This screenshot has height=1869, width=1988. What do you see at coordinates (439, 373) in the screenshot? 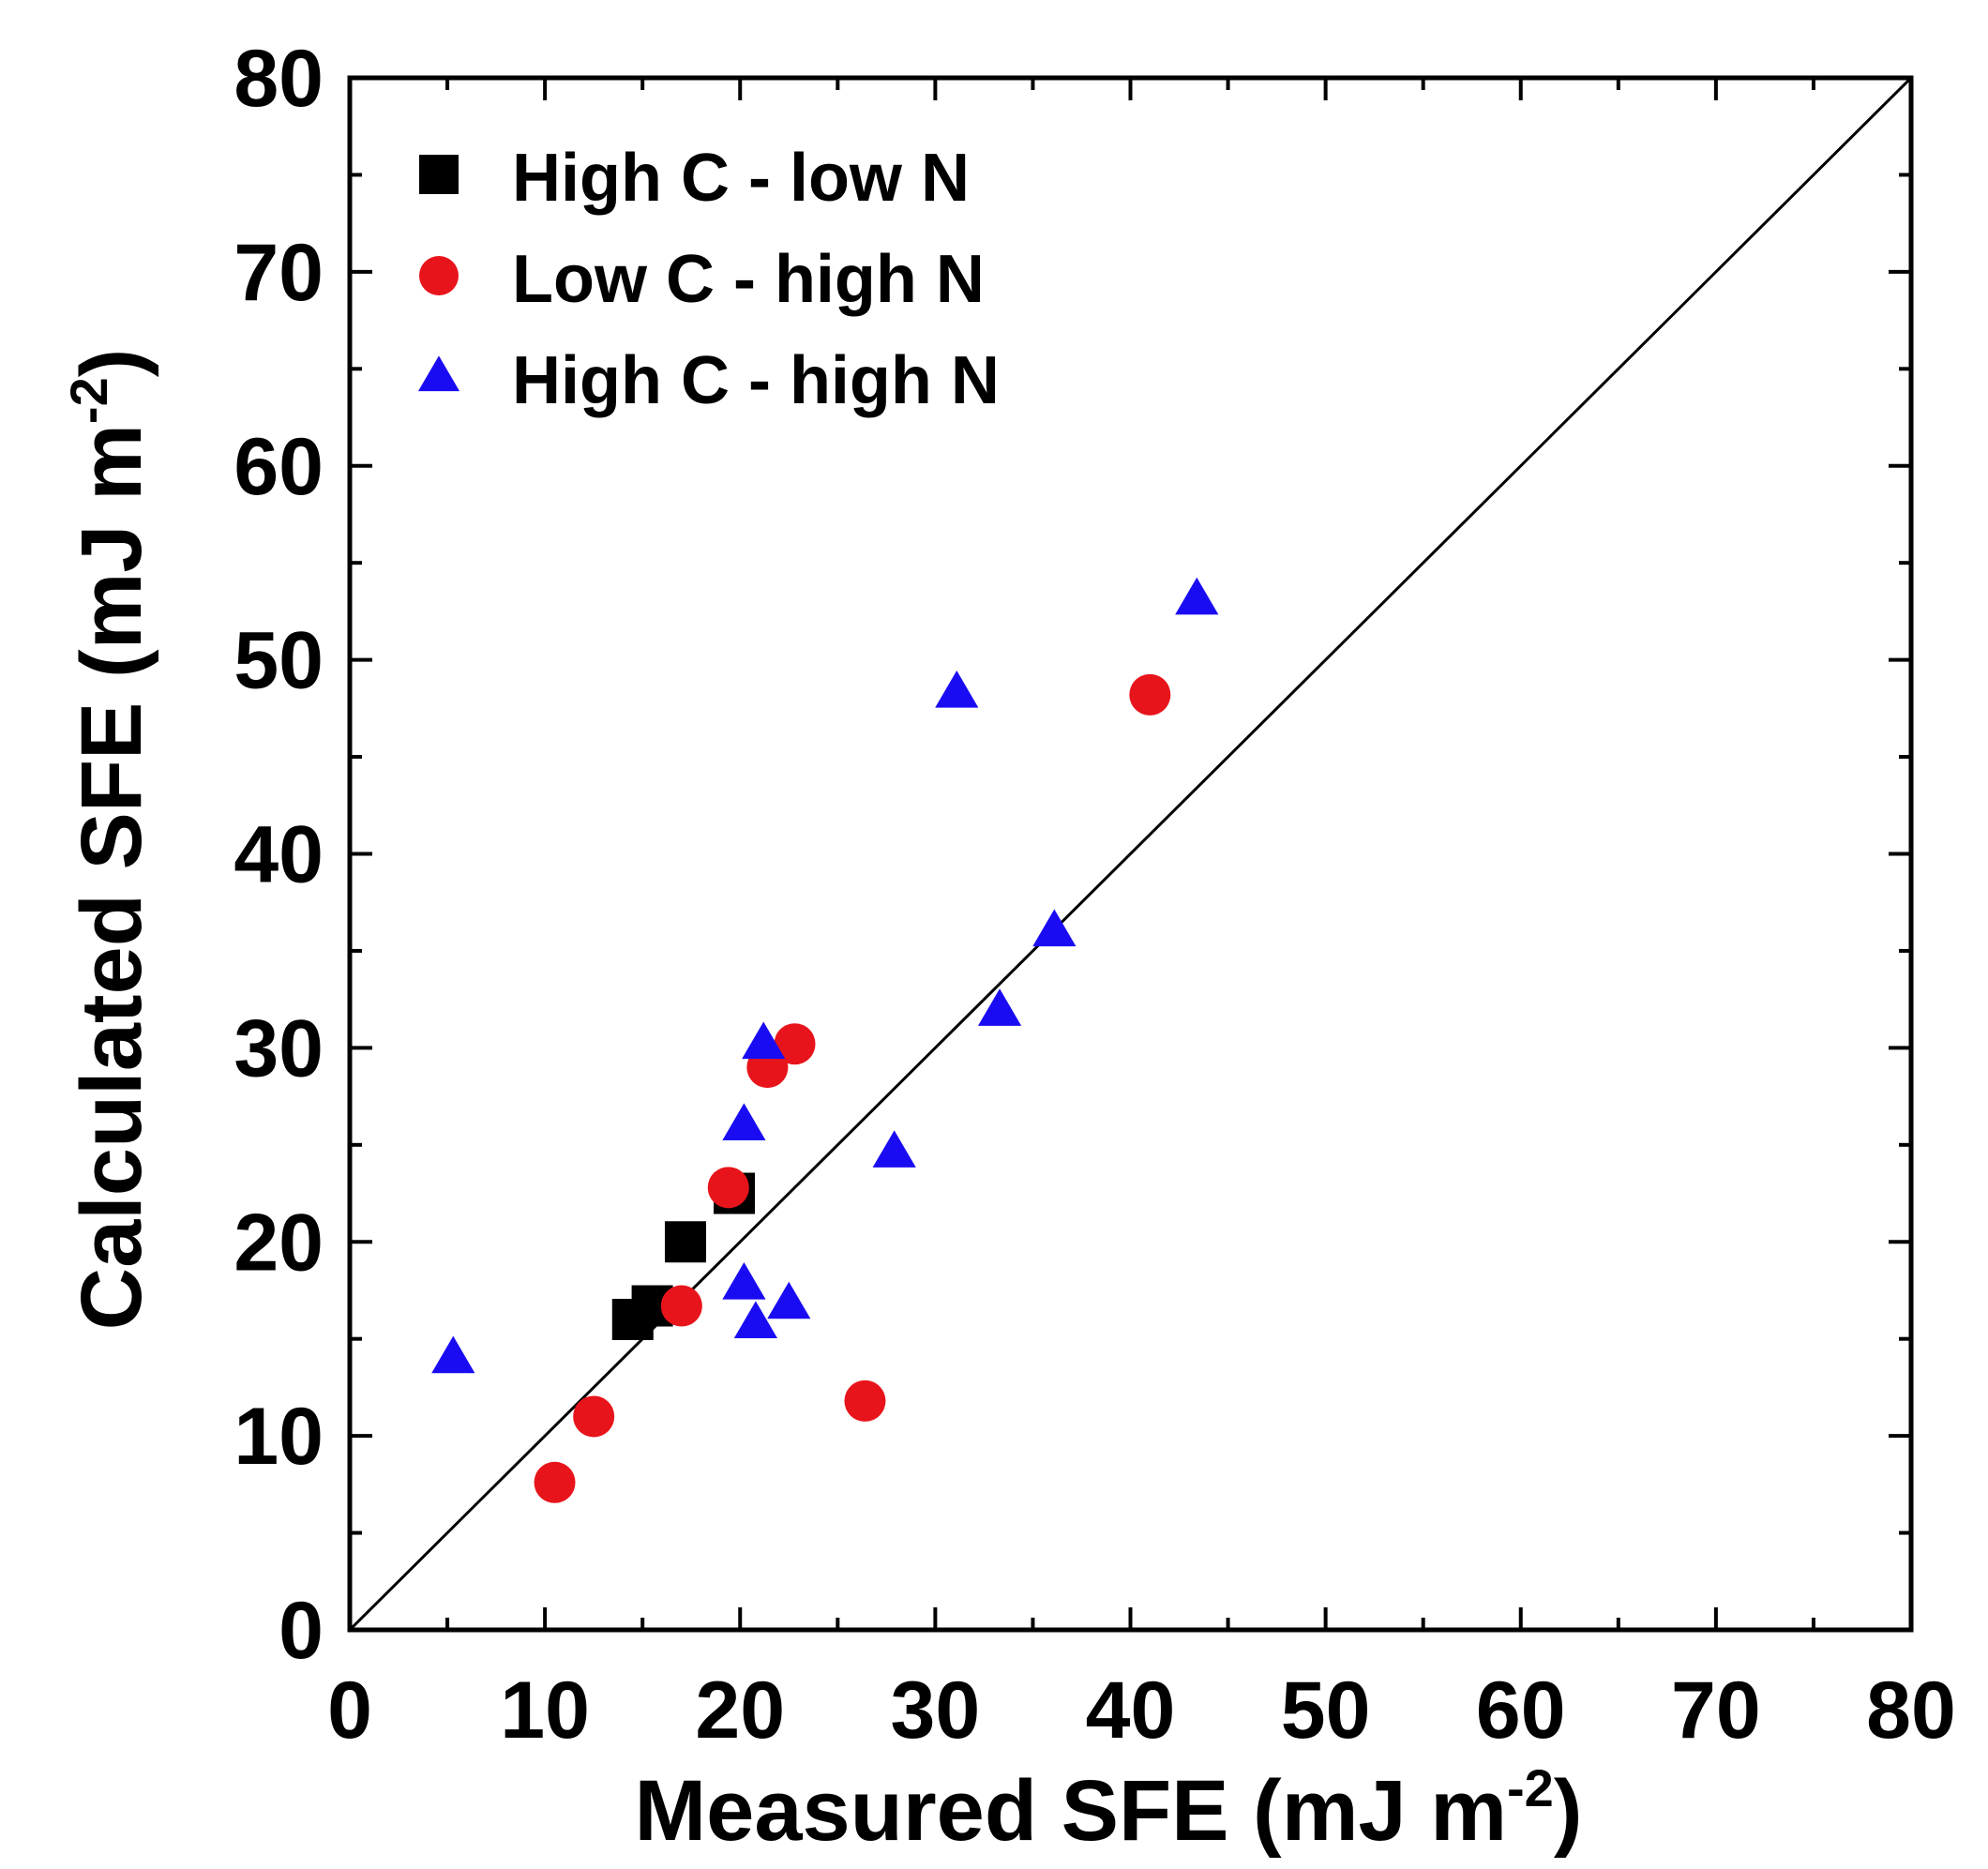
I see `legend-marker-triangle` at bounding box center [439, 373].